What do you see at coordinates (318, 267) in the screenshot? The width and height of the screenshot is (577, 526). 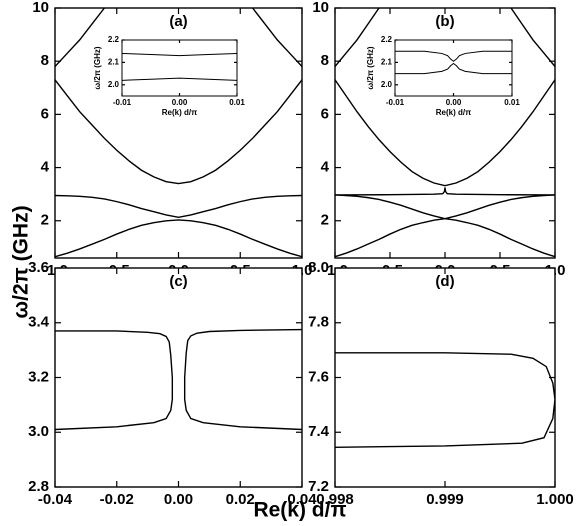 I see `y-tick-label: 8.0` at bounding box center [318, 267].